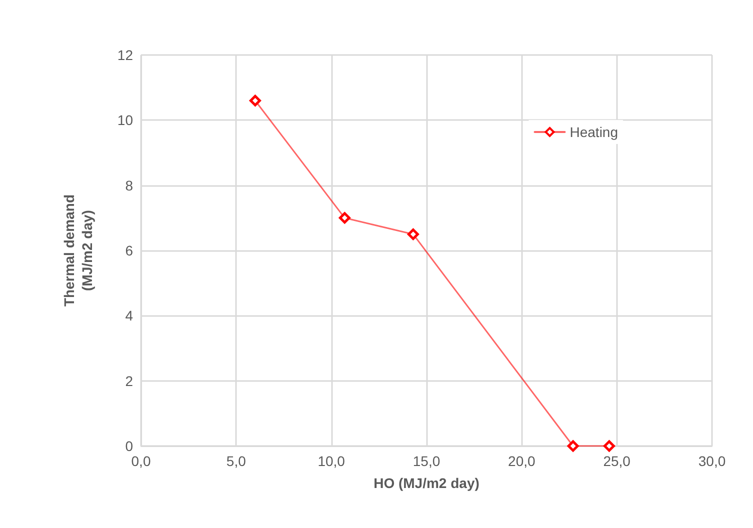 The width and height of the screenshot is (753, 528). Describe the element at coordinates (129, 316) in the screenshot. I see `y-tick-label: 4` at that location.